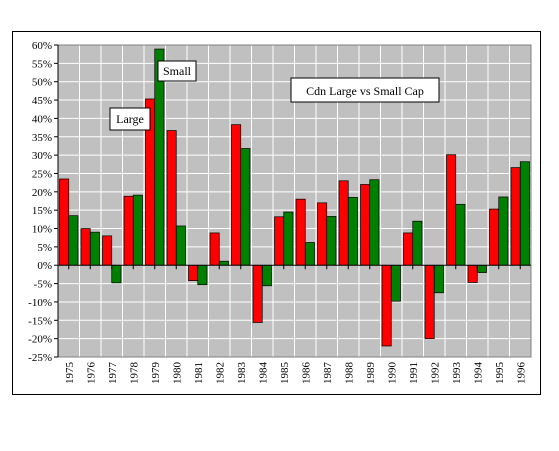 The height and width of the screenshot is (451, 559). Describe the element at coordinates (417, 243) in the screenshot. I see `bar-small-1991` at that location.